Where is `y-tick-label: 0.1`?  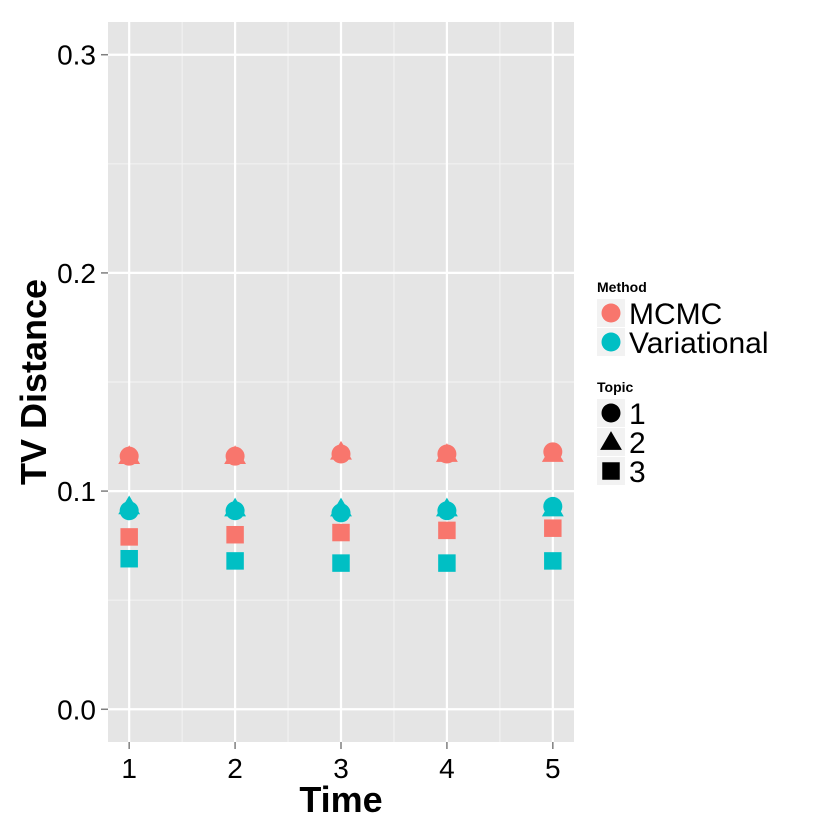
y-tick-label: 0.1 is located at coordinates (76, 491).